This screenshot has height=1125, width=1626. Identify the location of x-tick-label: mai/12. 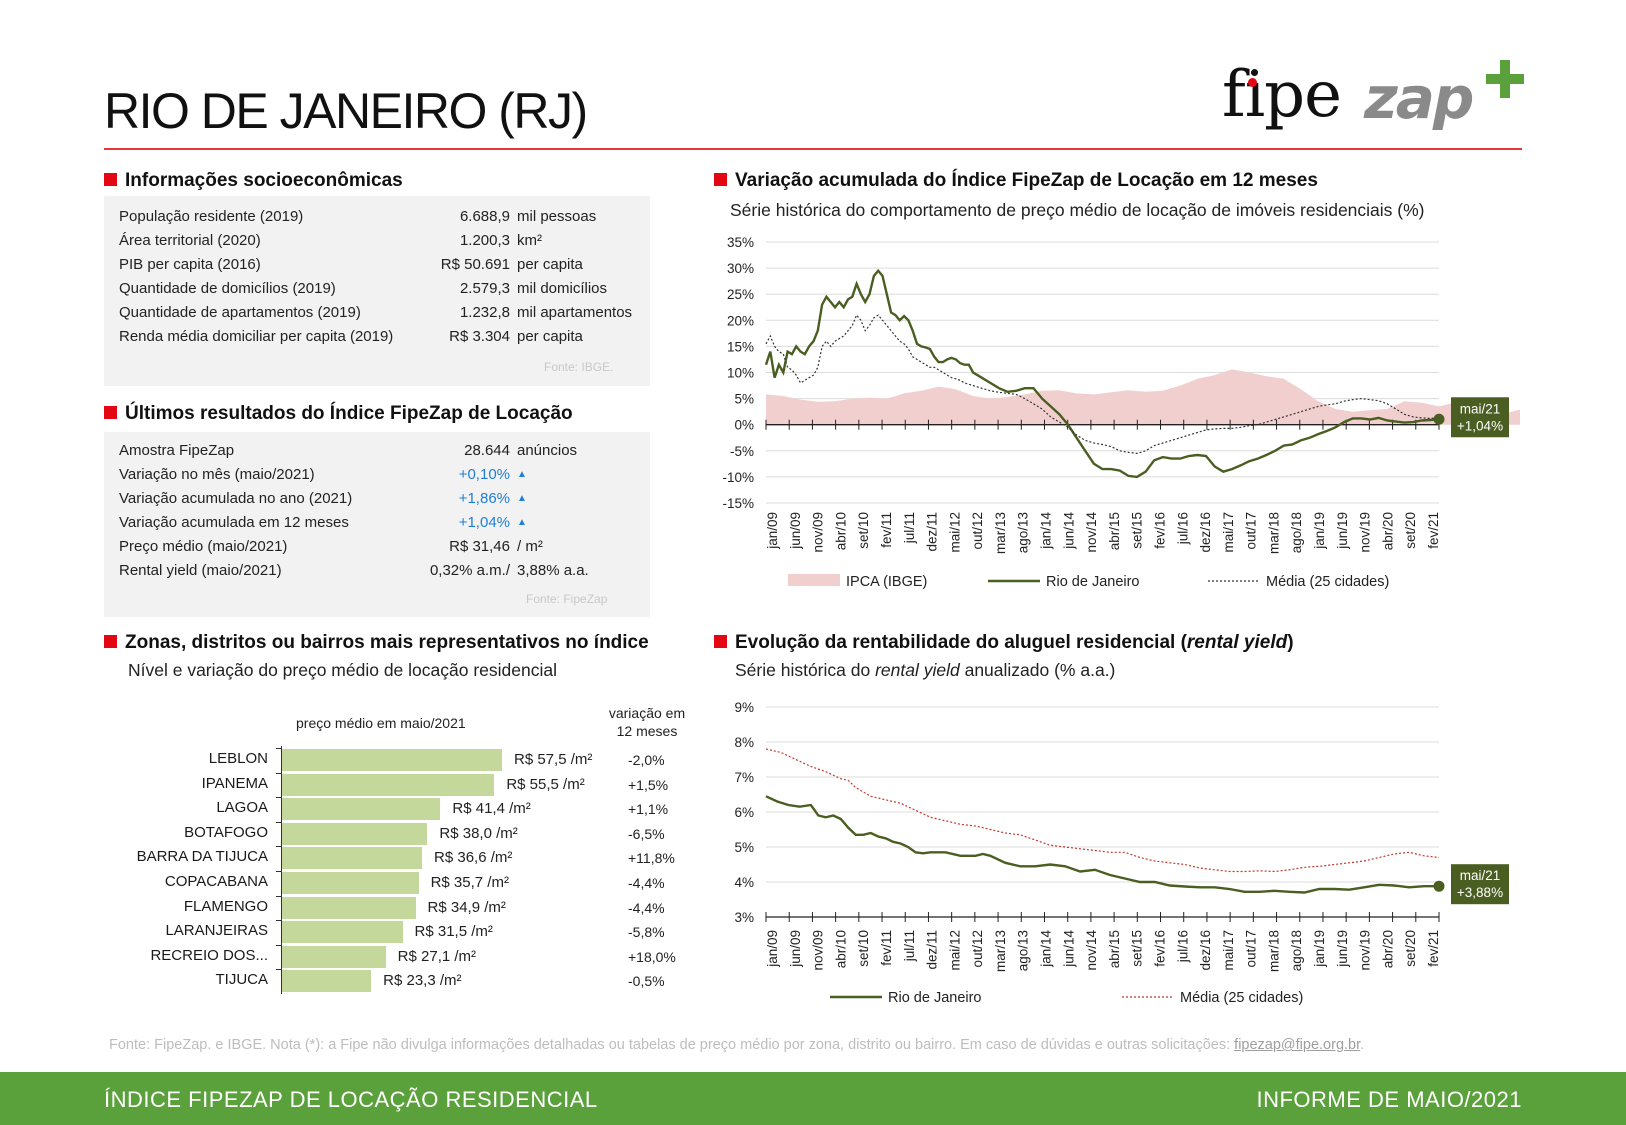
(954, 532).